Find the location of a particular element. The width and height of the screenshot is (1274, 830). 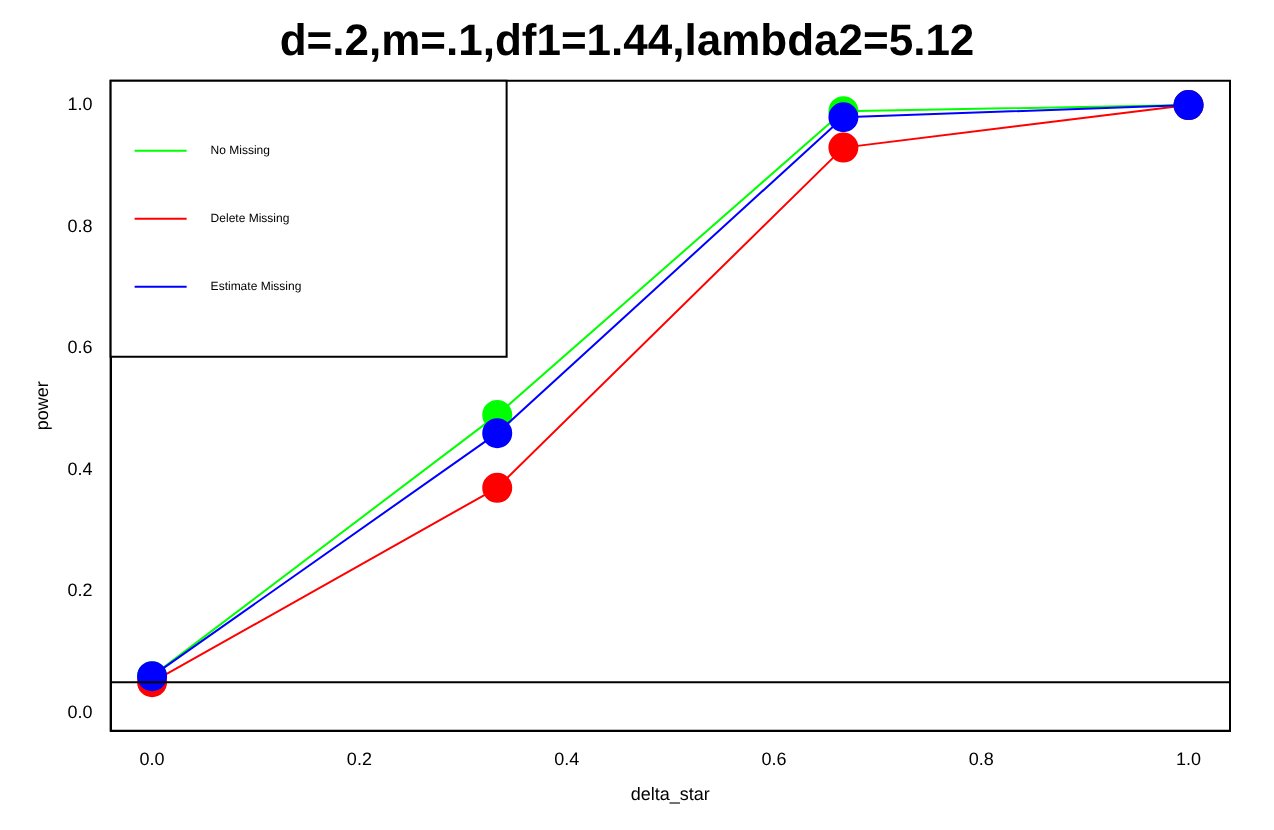

y-tick-label: 1.0 is located at coordinates (80, 104).